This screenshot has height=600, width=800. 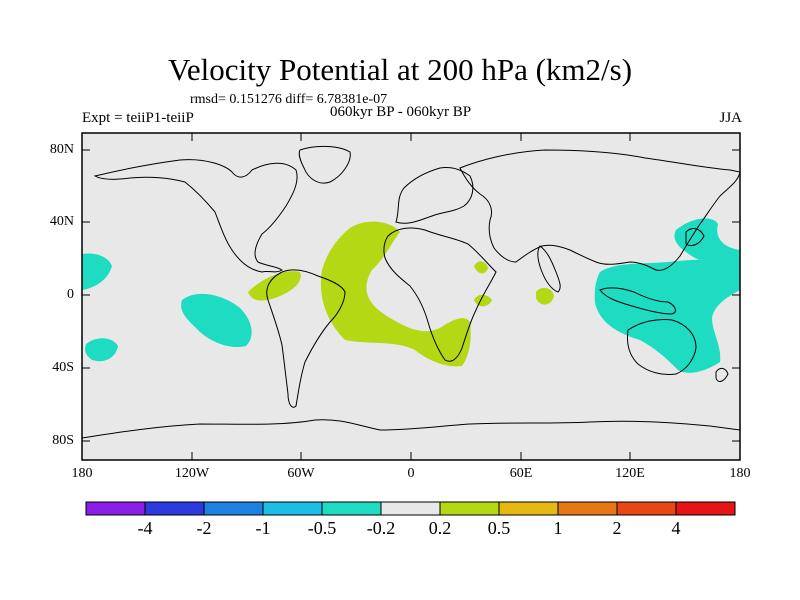 I want to click on south-america-positive-region, so click(x=274, y=286).